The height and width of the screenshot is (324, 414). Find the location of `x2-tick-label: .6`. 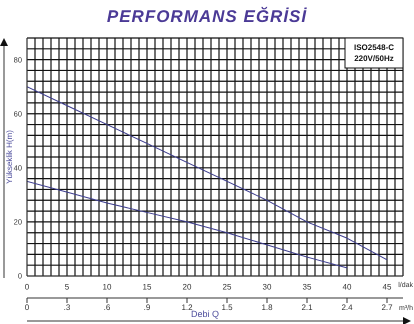

x2-tick-label: .6 is located at coordinates (107, 307).